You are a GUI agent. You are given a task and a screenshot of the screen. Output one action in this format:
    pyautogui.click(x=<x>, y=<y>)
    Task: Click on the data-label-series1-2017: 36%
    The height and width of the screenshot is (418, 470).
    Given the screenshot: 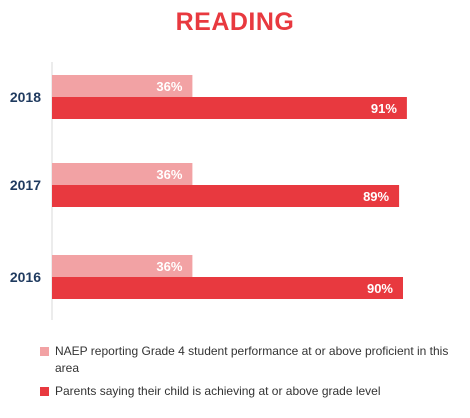 What is the action you would take?
    pyautogui.click(x=169, y=174)
    